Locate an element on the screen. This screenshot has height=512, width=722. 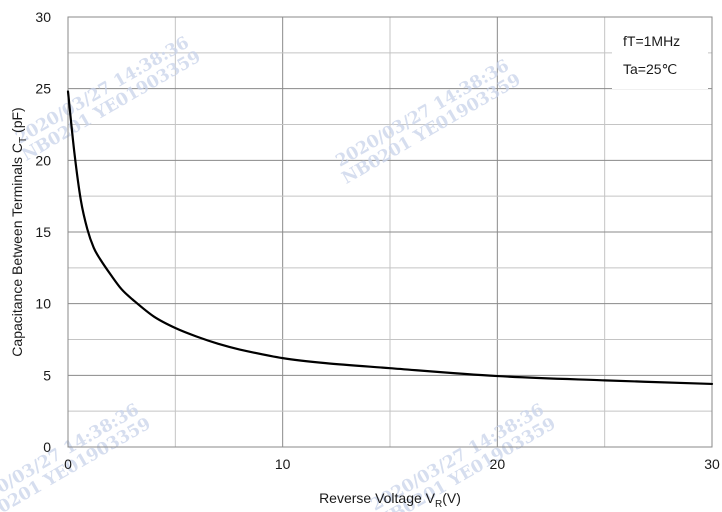
x-axis-label-unit: (V) is located at coordinates (451, 498).